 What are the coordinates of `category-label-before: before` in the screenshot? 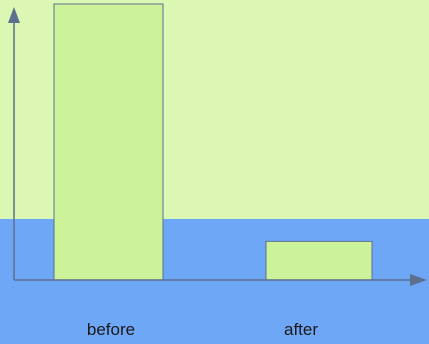 It's located at (111, 329).